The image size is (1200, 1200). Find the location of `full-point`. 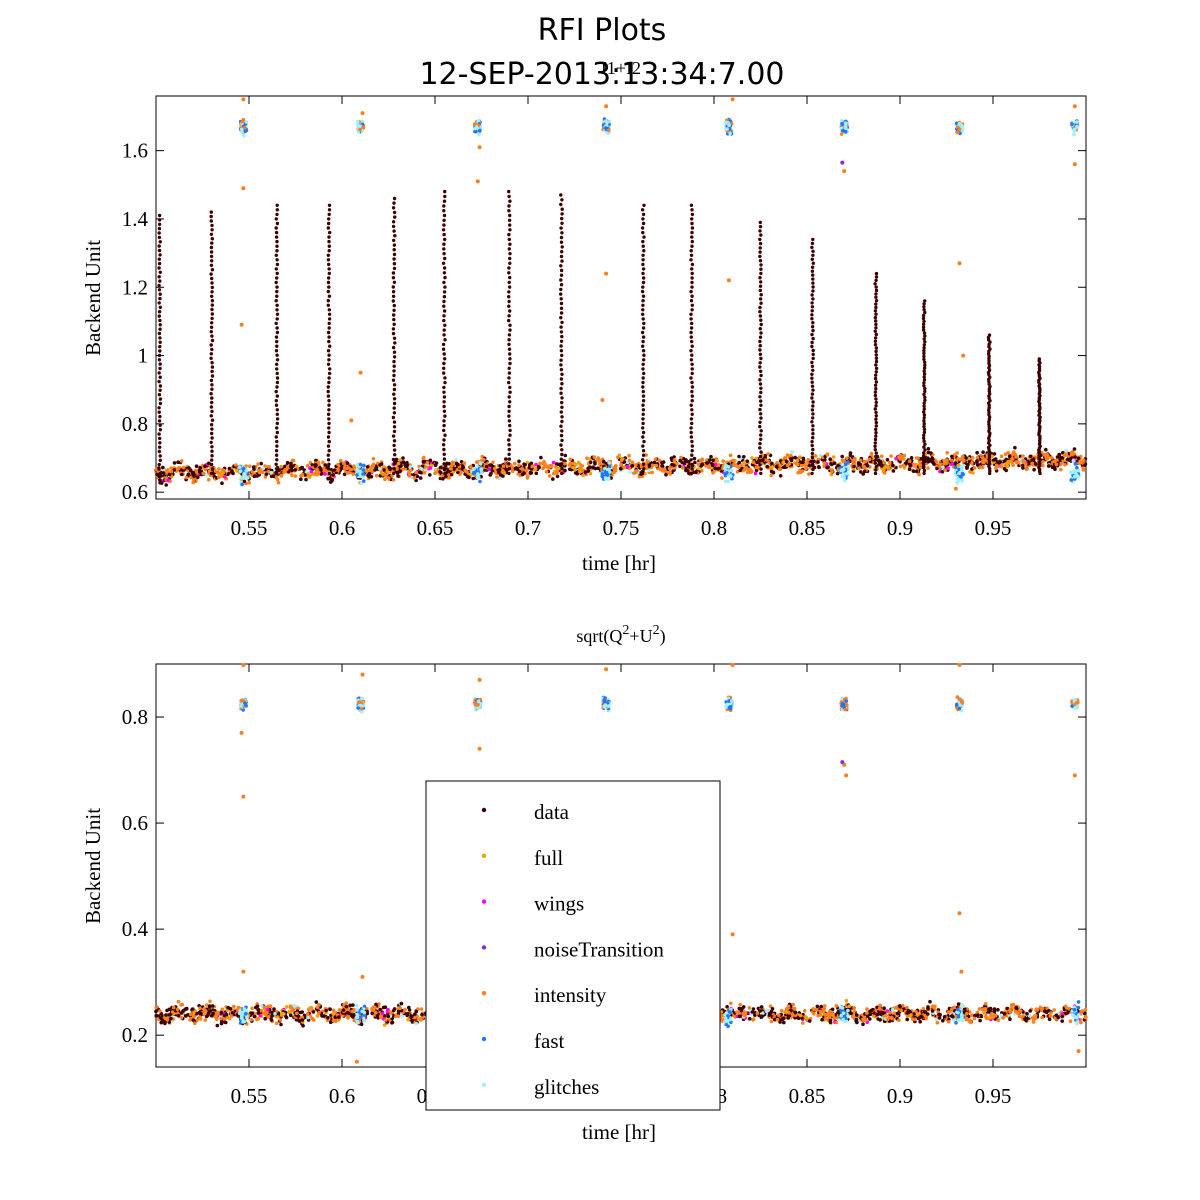

full-point is located at coordinates (317, 1016).